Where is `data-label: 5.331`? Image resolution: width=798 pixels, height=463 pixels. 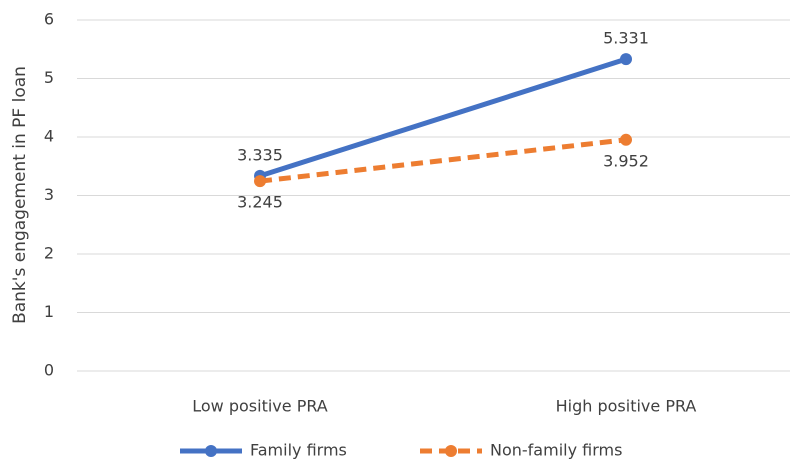 data-label: 5.331 is located at coordinates (626, 38).